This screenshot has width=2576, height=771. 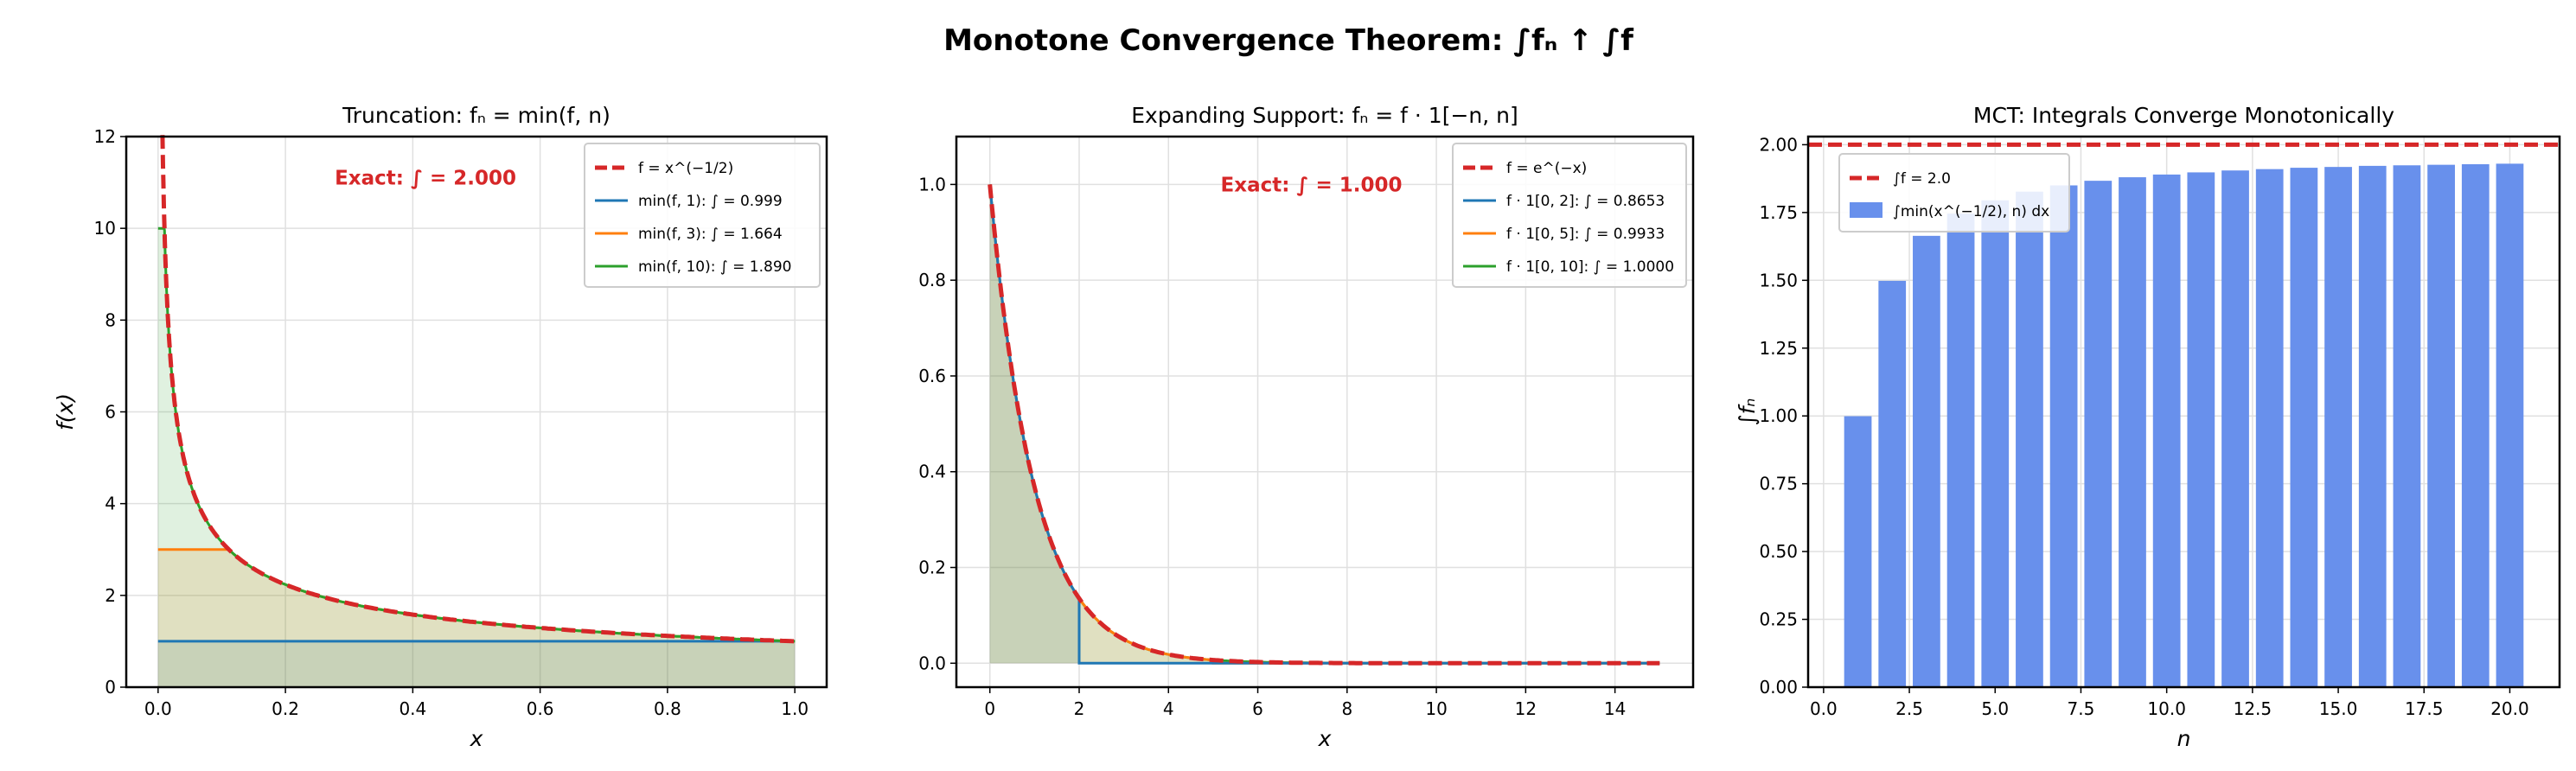 What do you see at coordinates (1779, 144) in the screenshot?
I see `y-tick-label: 2.00` at bounding box center [1779, 144].